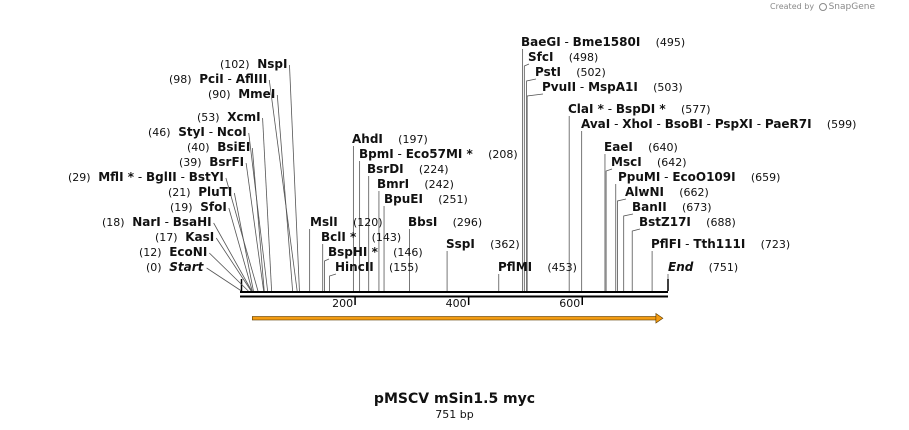 The height and width of the screenshot is (430, 909). I want to click on site-label-nari: (18) NarI - BsaHI, so click(157, 222).